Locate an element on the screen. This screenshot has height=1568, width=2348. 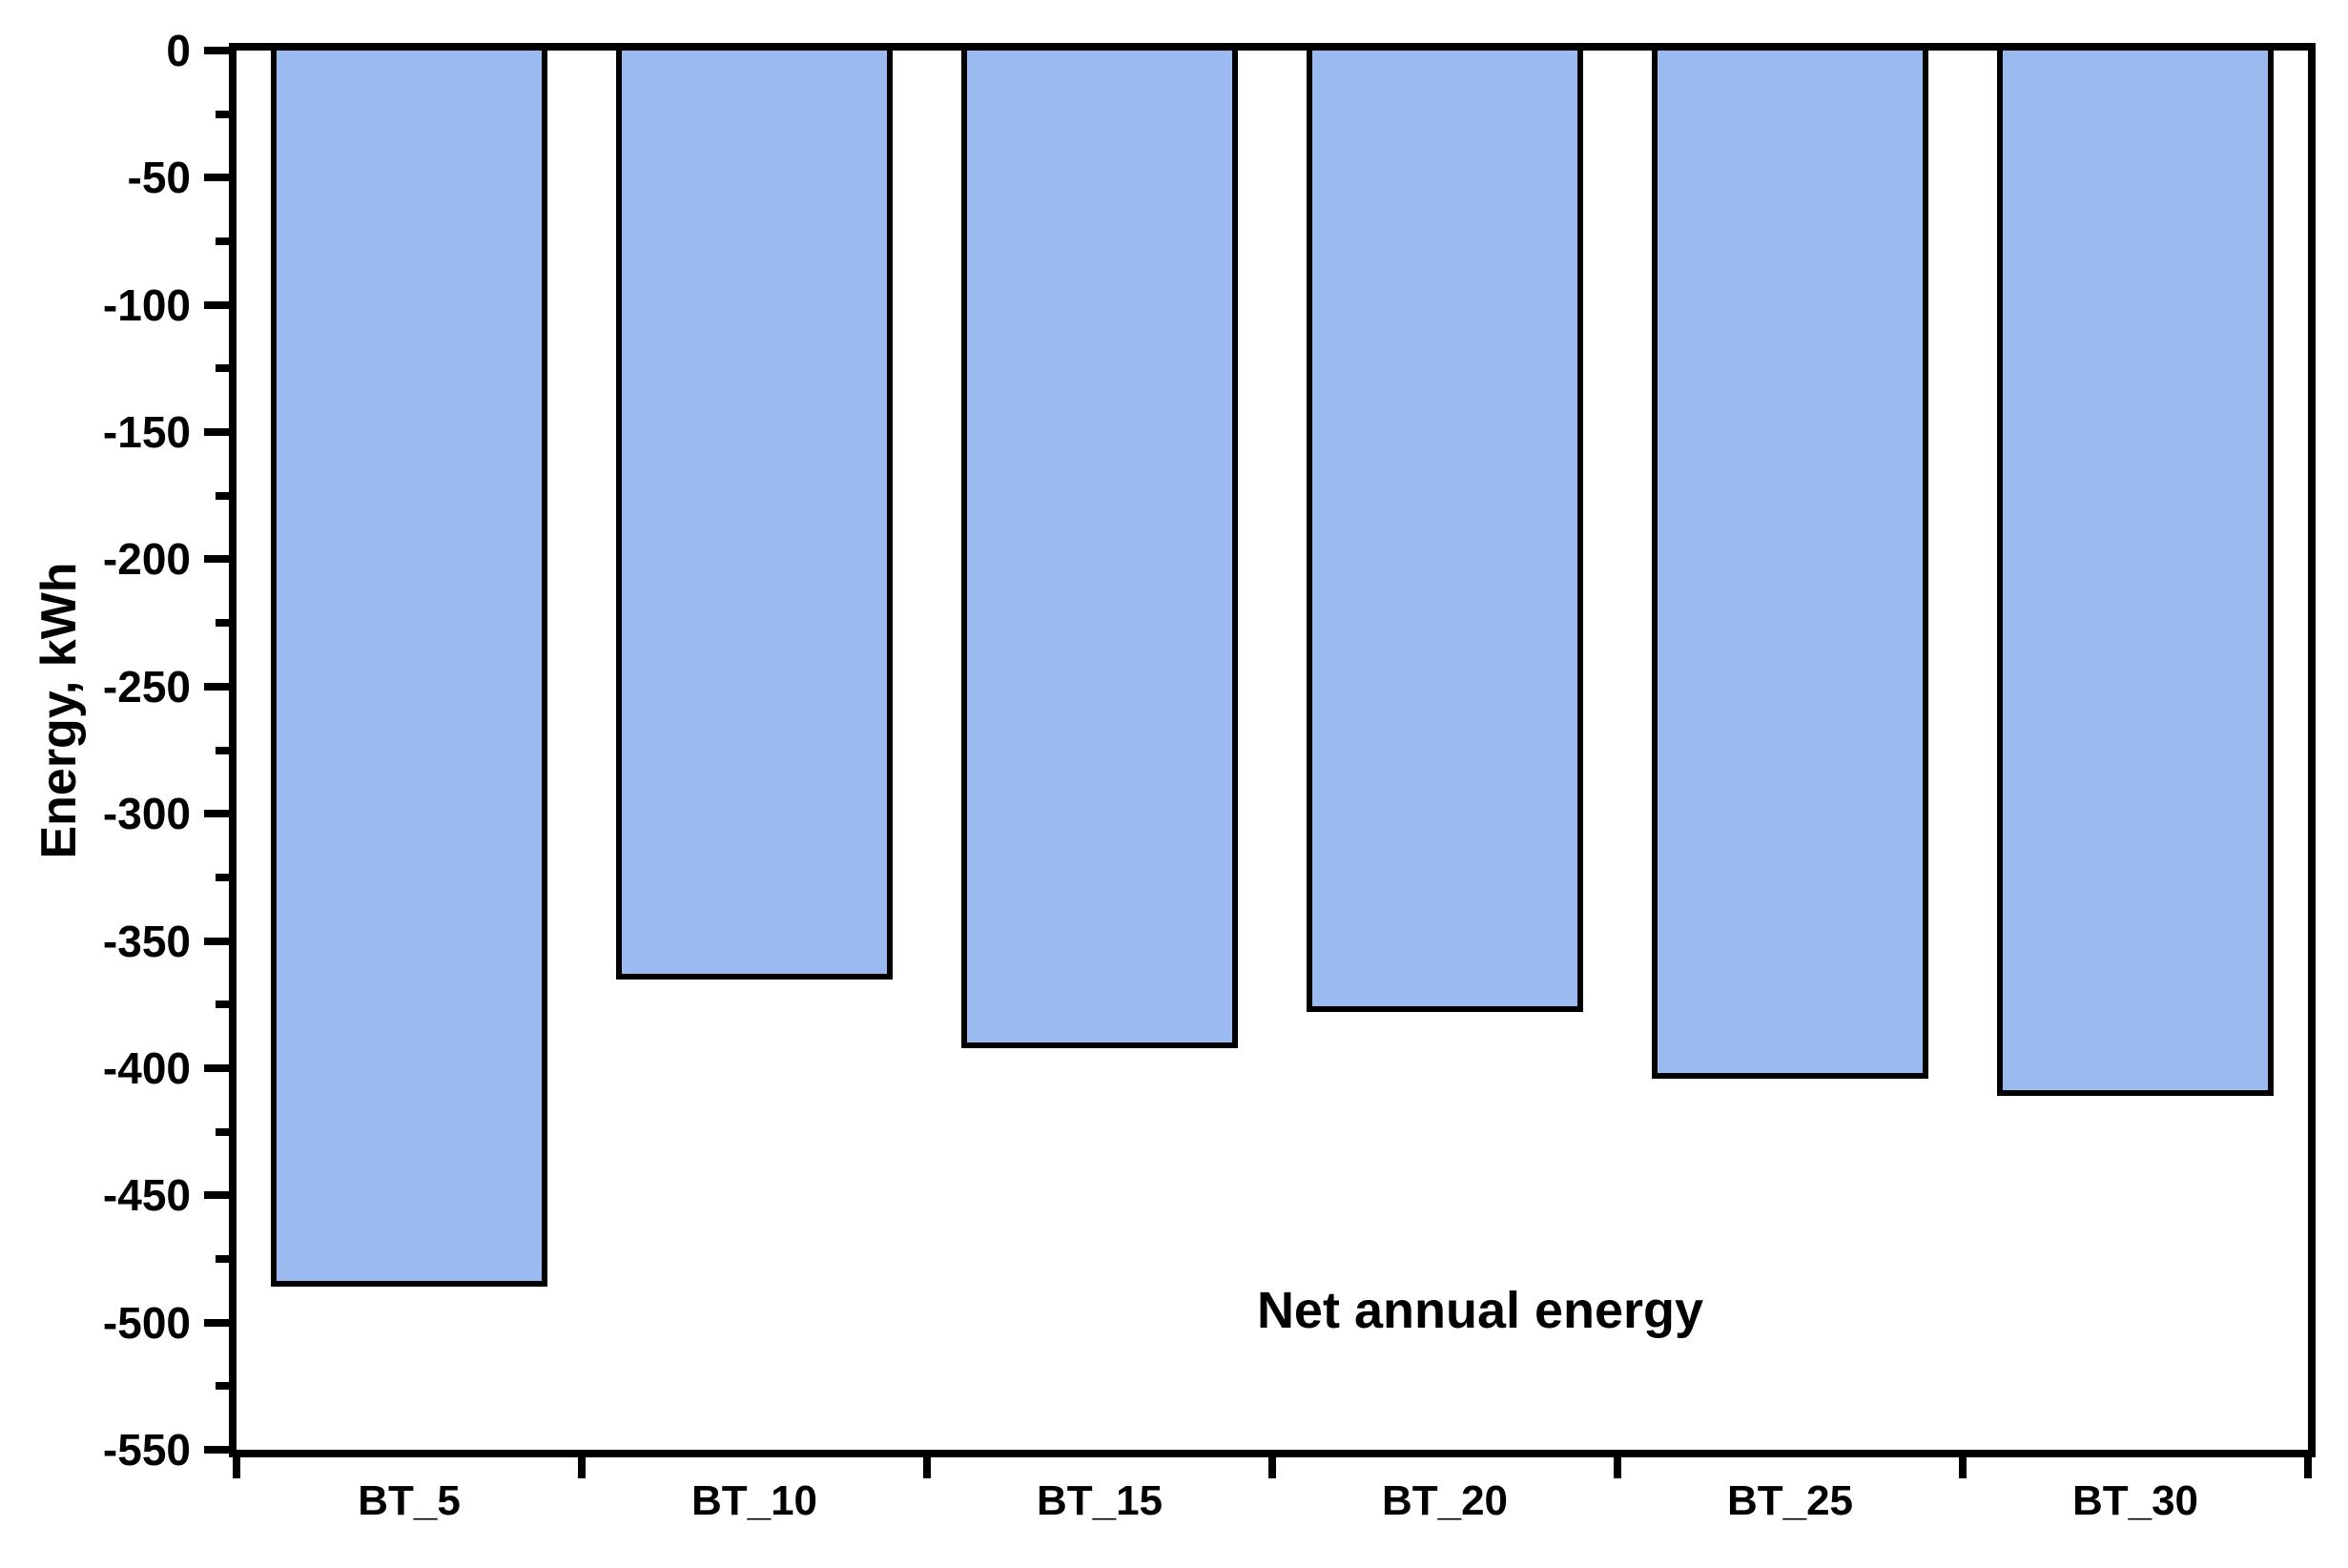
y-tick-label: -50 is located at coordinates (159, 178).